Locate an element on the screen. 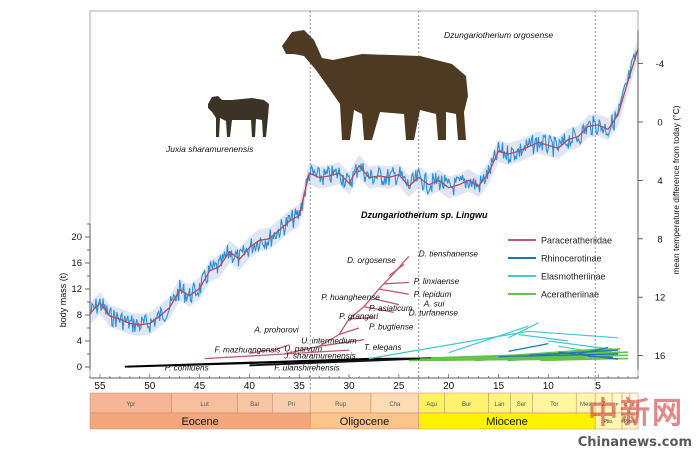 This screenshot has width=700, height=454. epoch-label-2: Miocene is located at coordinates (507, 422).